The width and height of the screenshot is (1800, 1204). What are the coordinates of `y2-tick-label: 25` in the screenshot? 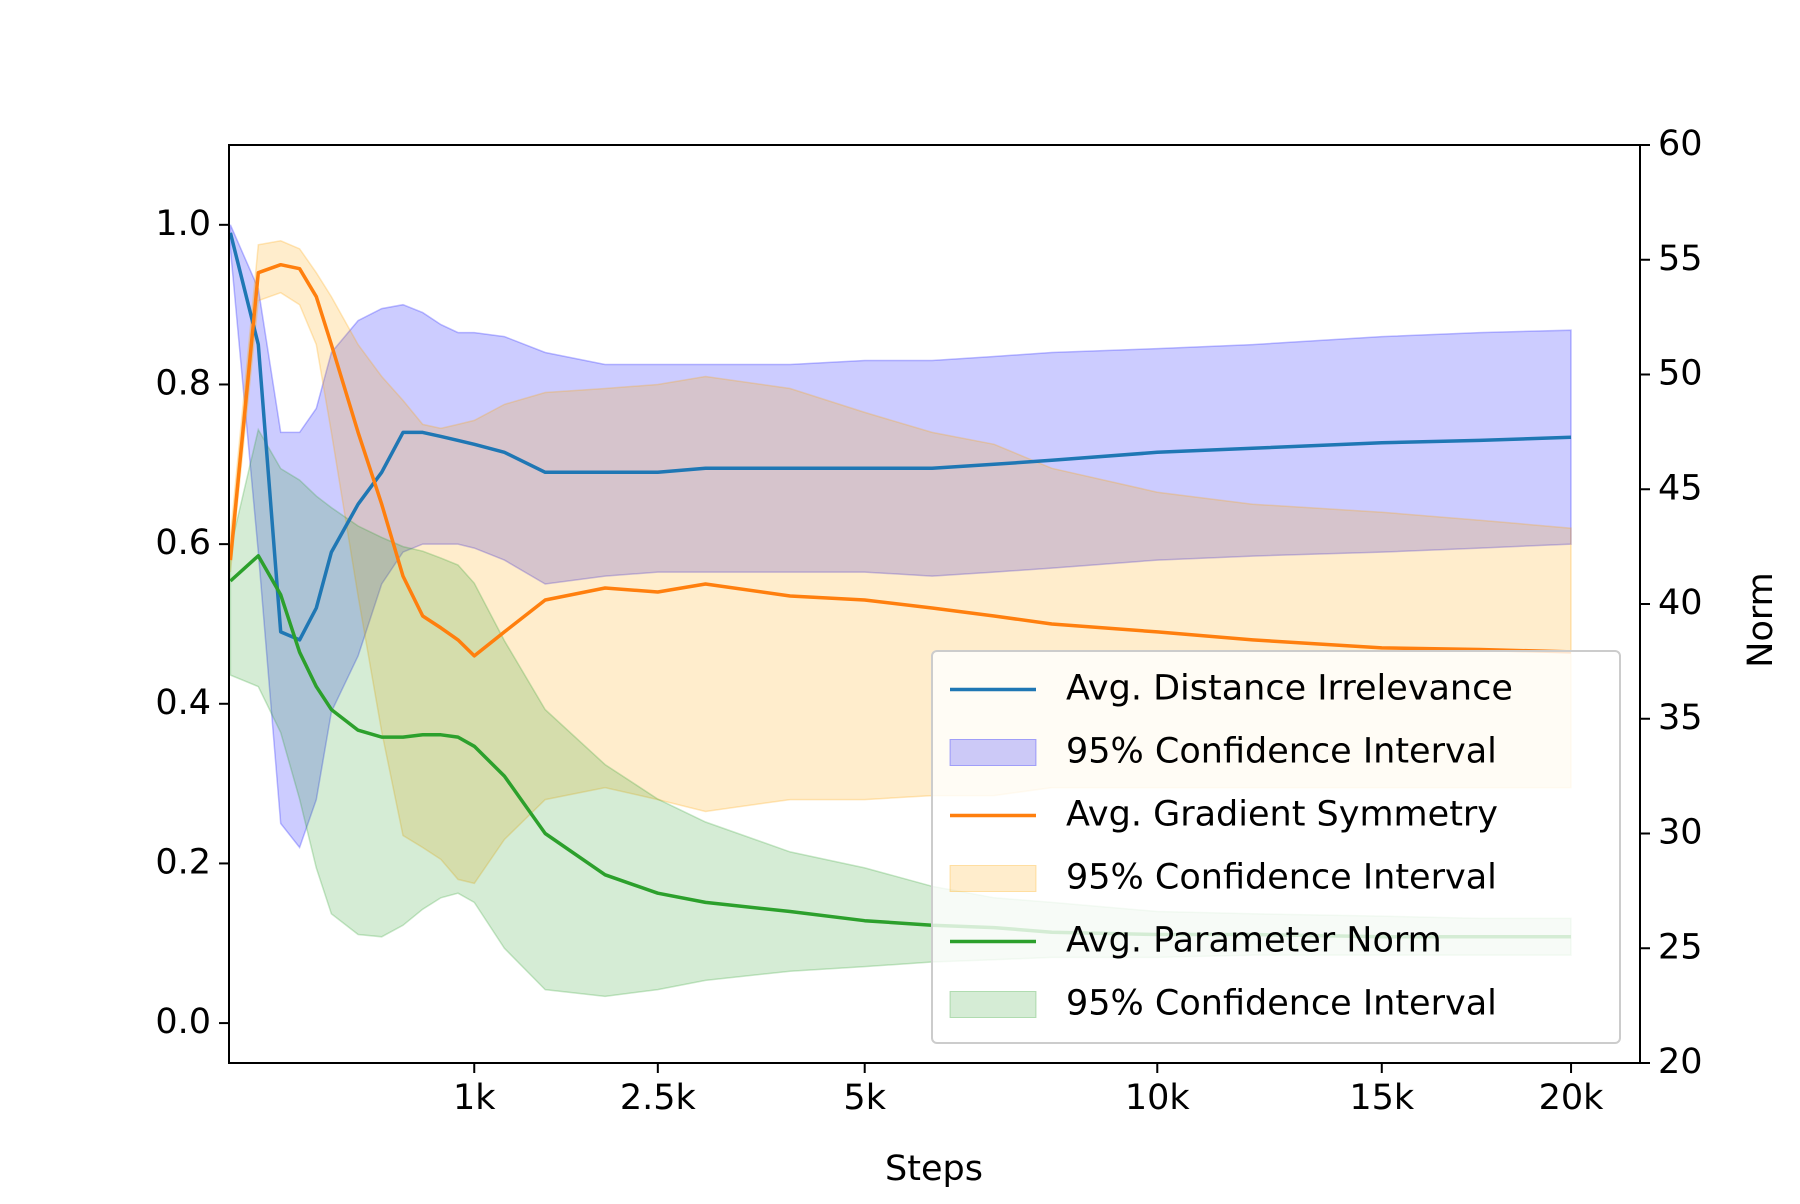 It's located at (1680, 947).